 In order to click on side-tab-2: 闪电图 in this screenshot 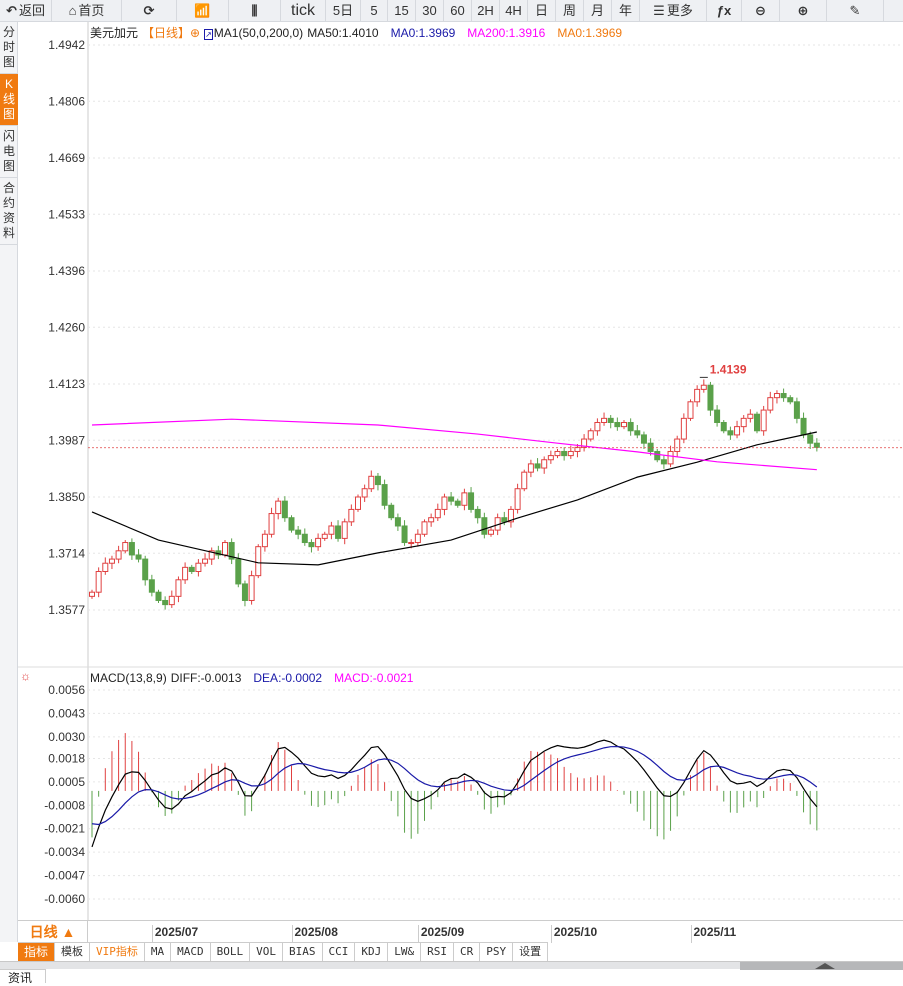, I will do `click(9, 152)`.